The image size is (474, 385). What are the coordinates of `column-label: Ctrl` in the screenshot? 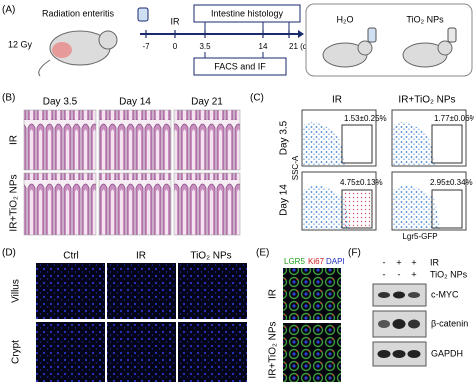 It's located at (71, 256).